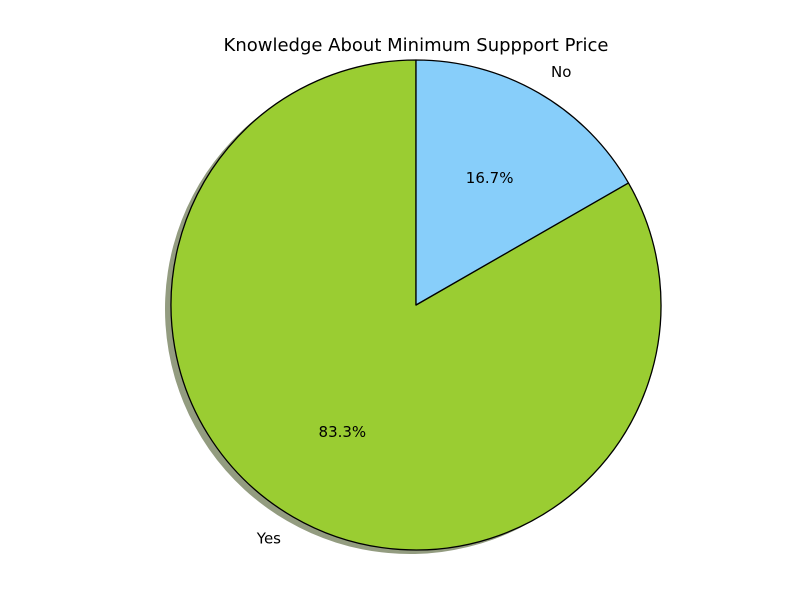 The width and height of the screenshot is (812, 612). I want to click on slice-label-yes: Yes, so click(268, 538).